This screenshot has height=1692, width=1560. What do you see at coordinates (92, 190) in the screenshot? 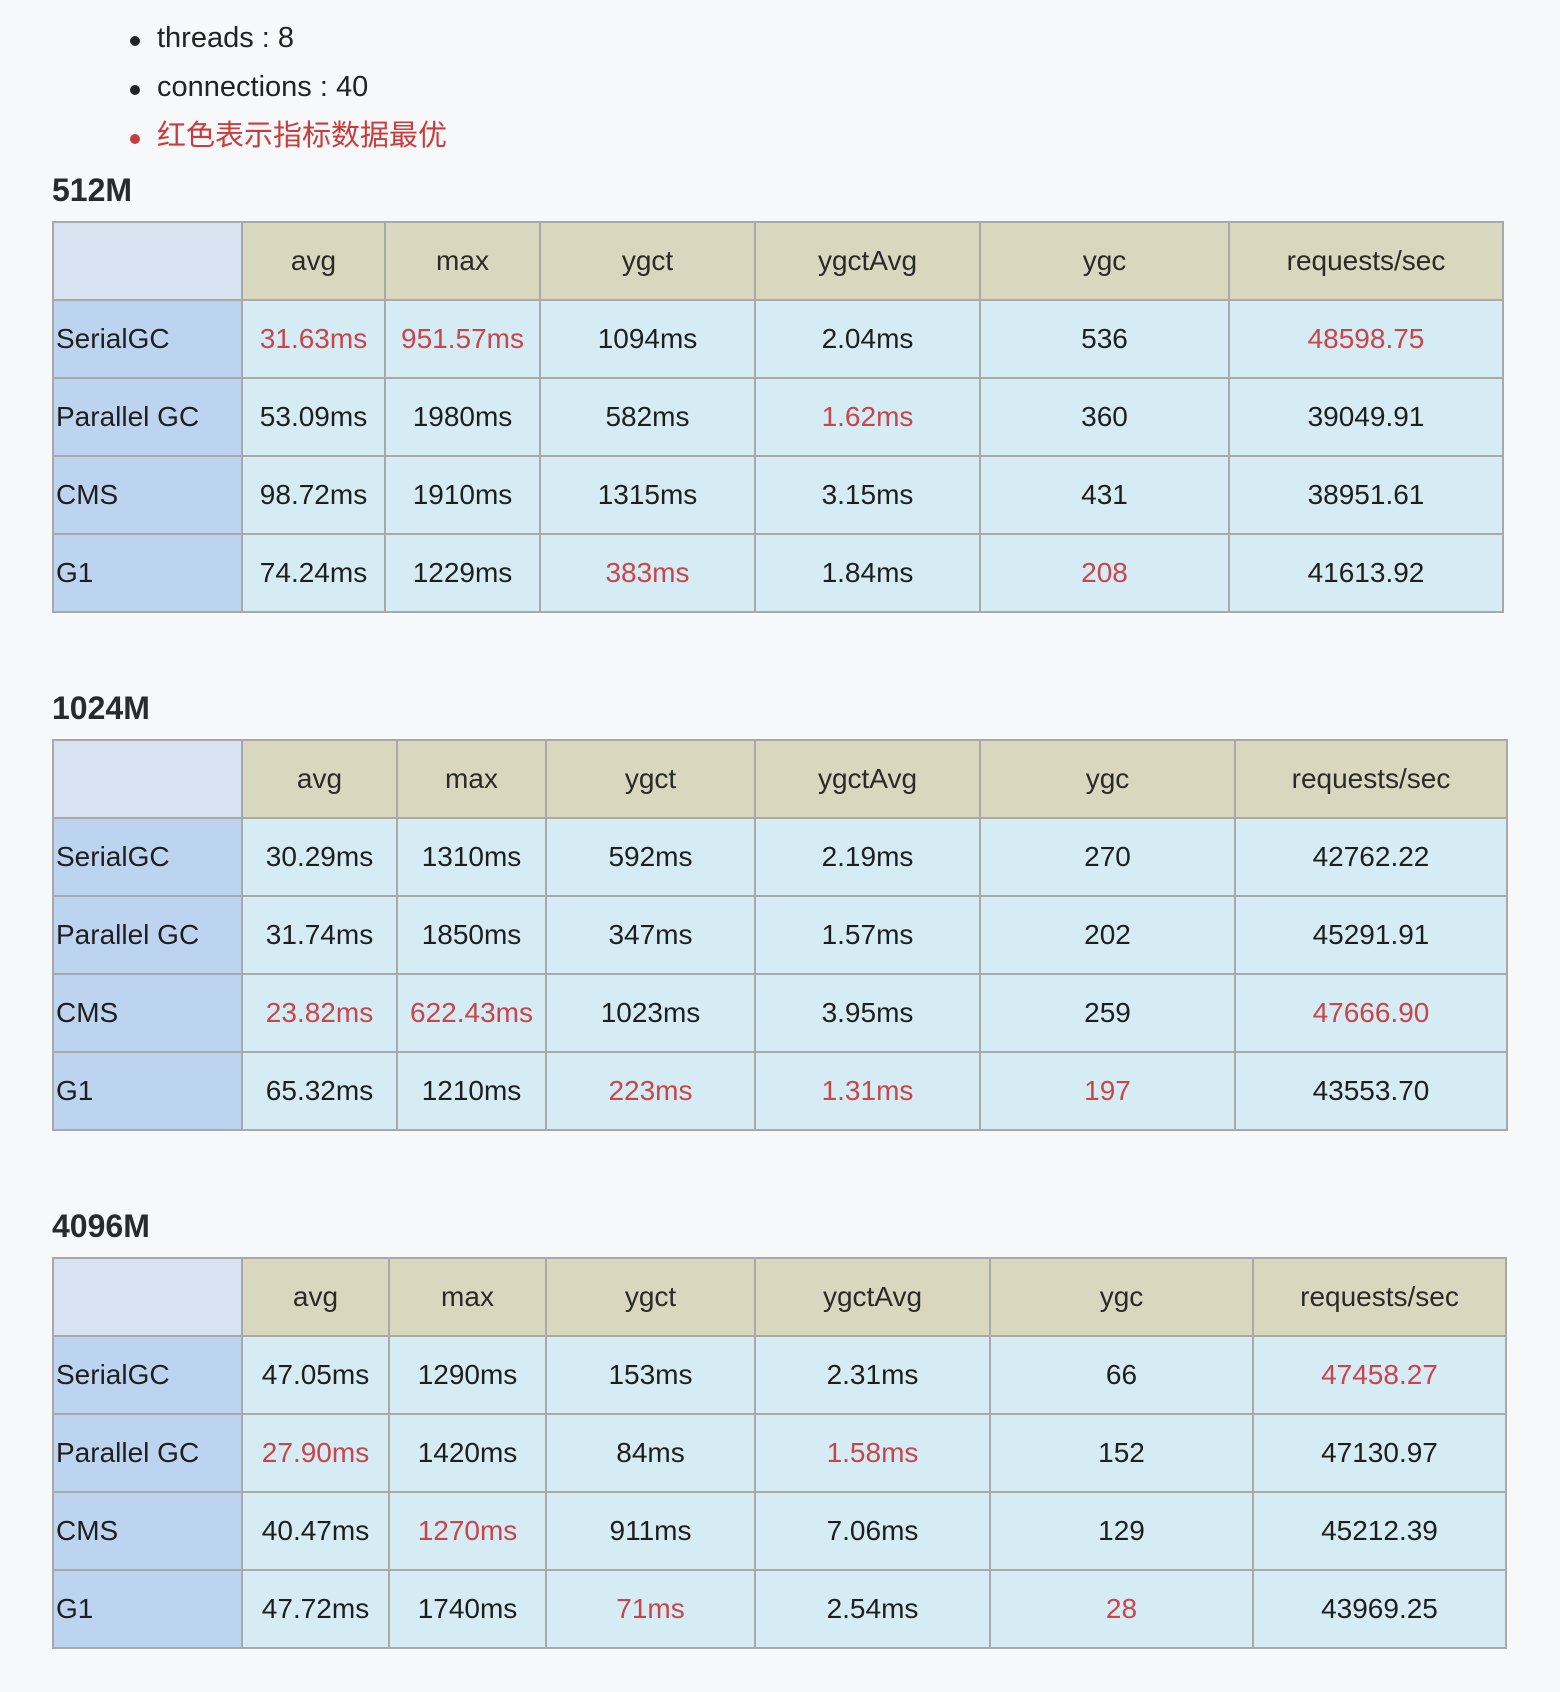
I see `section-title-0: 512M` at bounding box center [92, 190].